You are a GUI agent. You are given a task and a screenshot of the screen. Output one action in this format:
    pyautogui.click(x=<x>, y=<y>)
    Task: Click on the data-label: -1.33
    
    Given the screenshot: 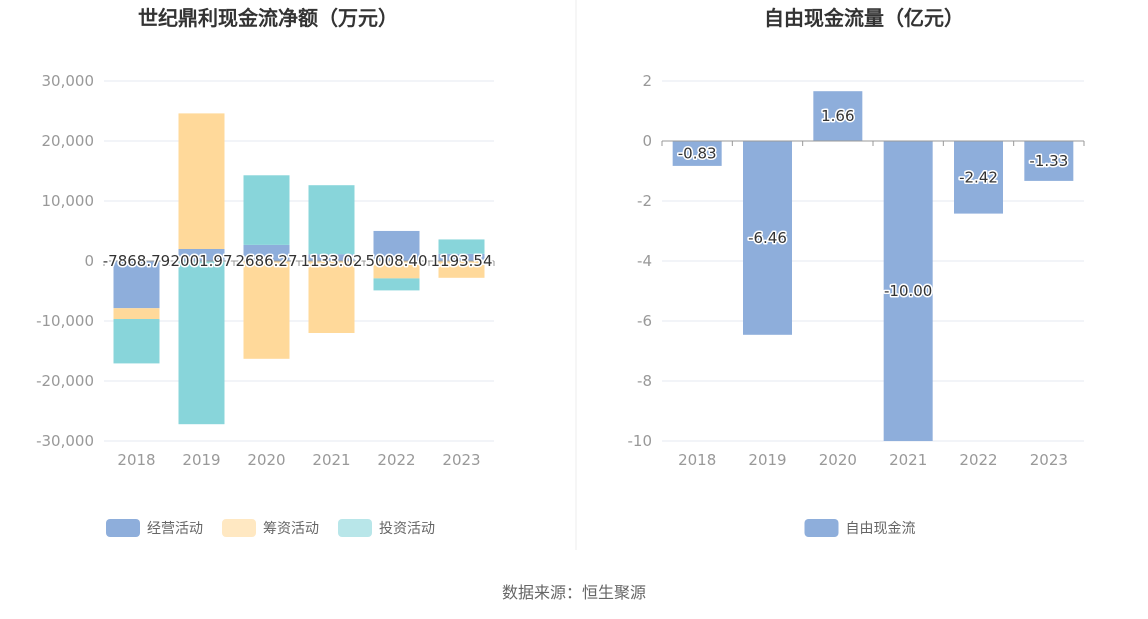 What is the action you would take?
    pyautogui.click(x=1048, y=161)
    